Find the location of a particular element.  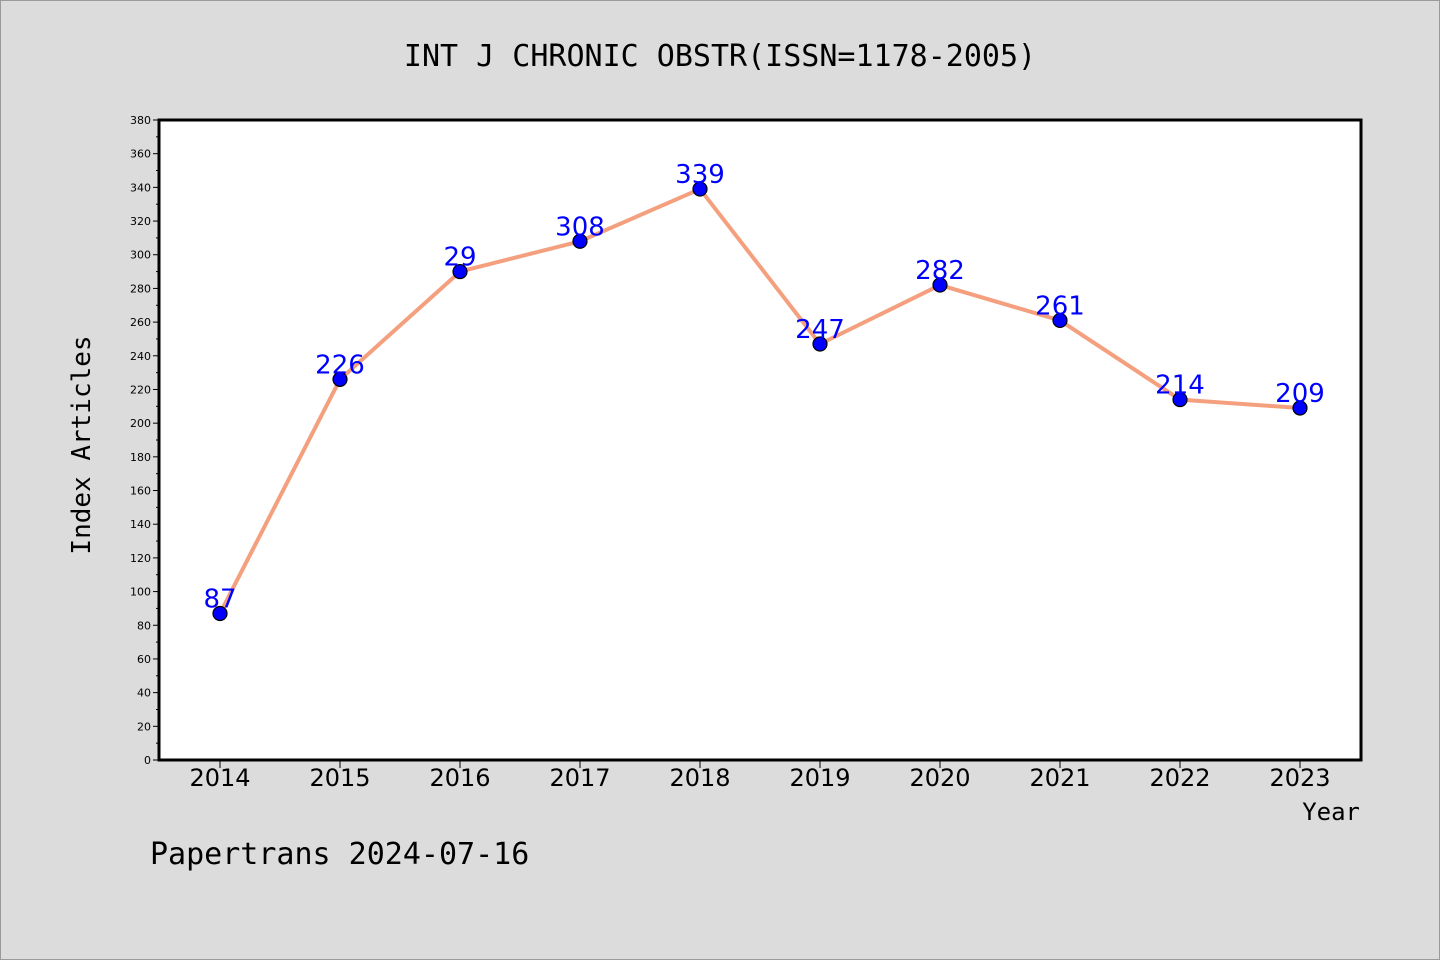

x-tick-label: 2019 is located at coordinates (819, 778).